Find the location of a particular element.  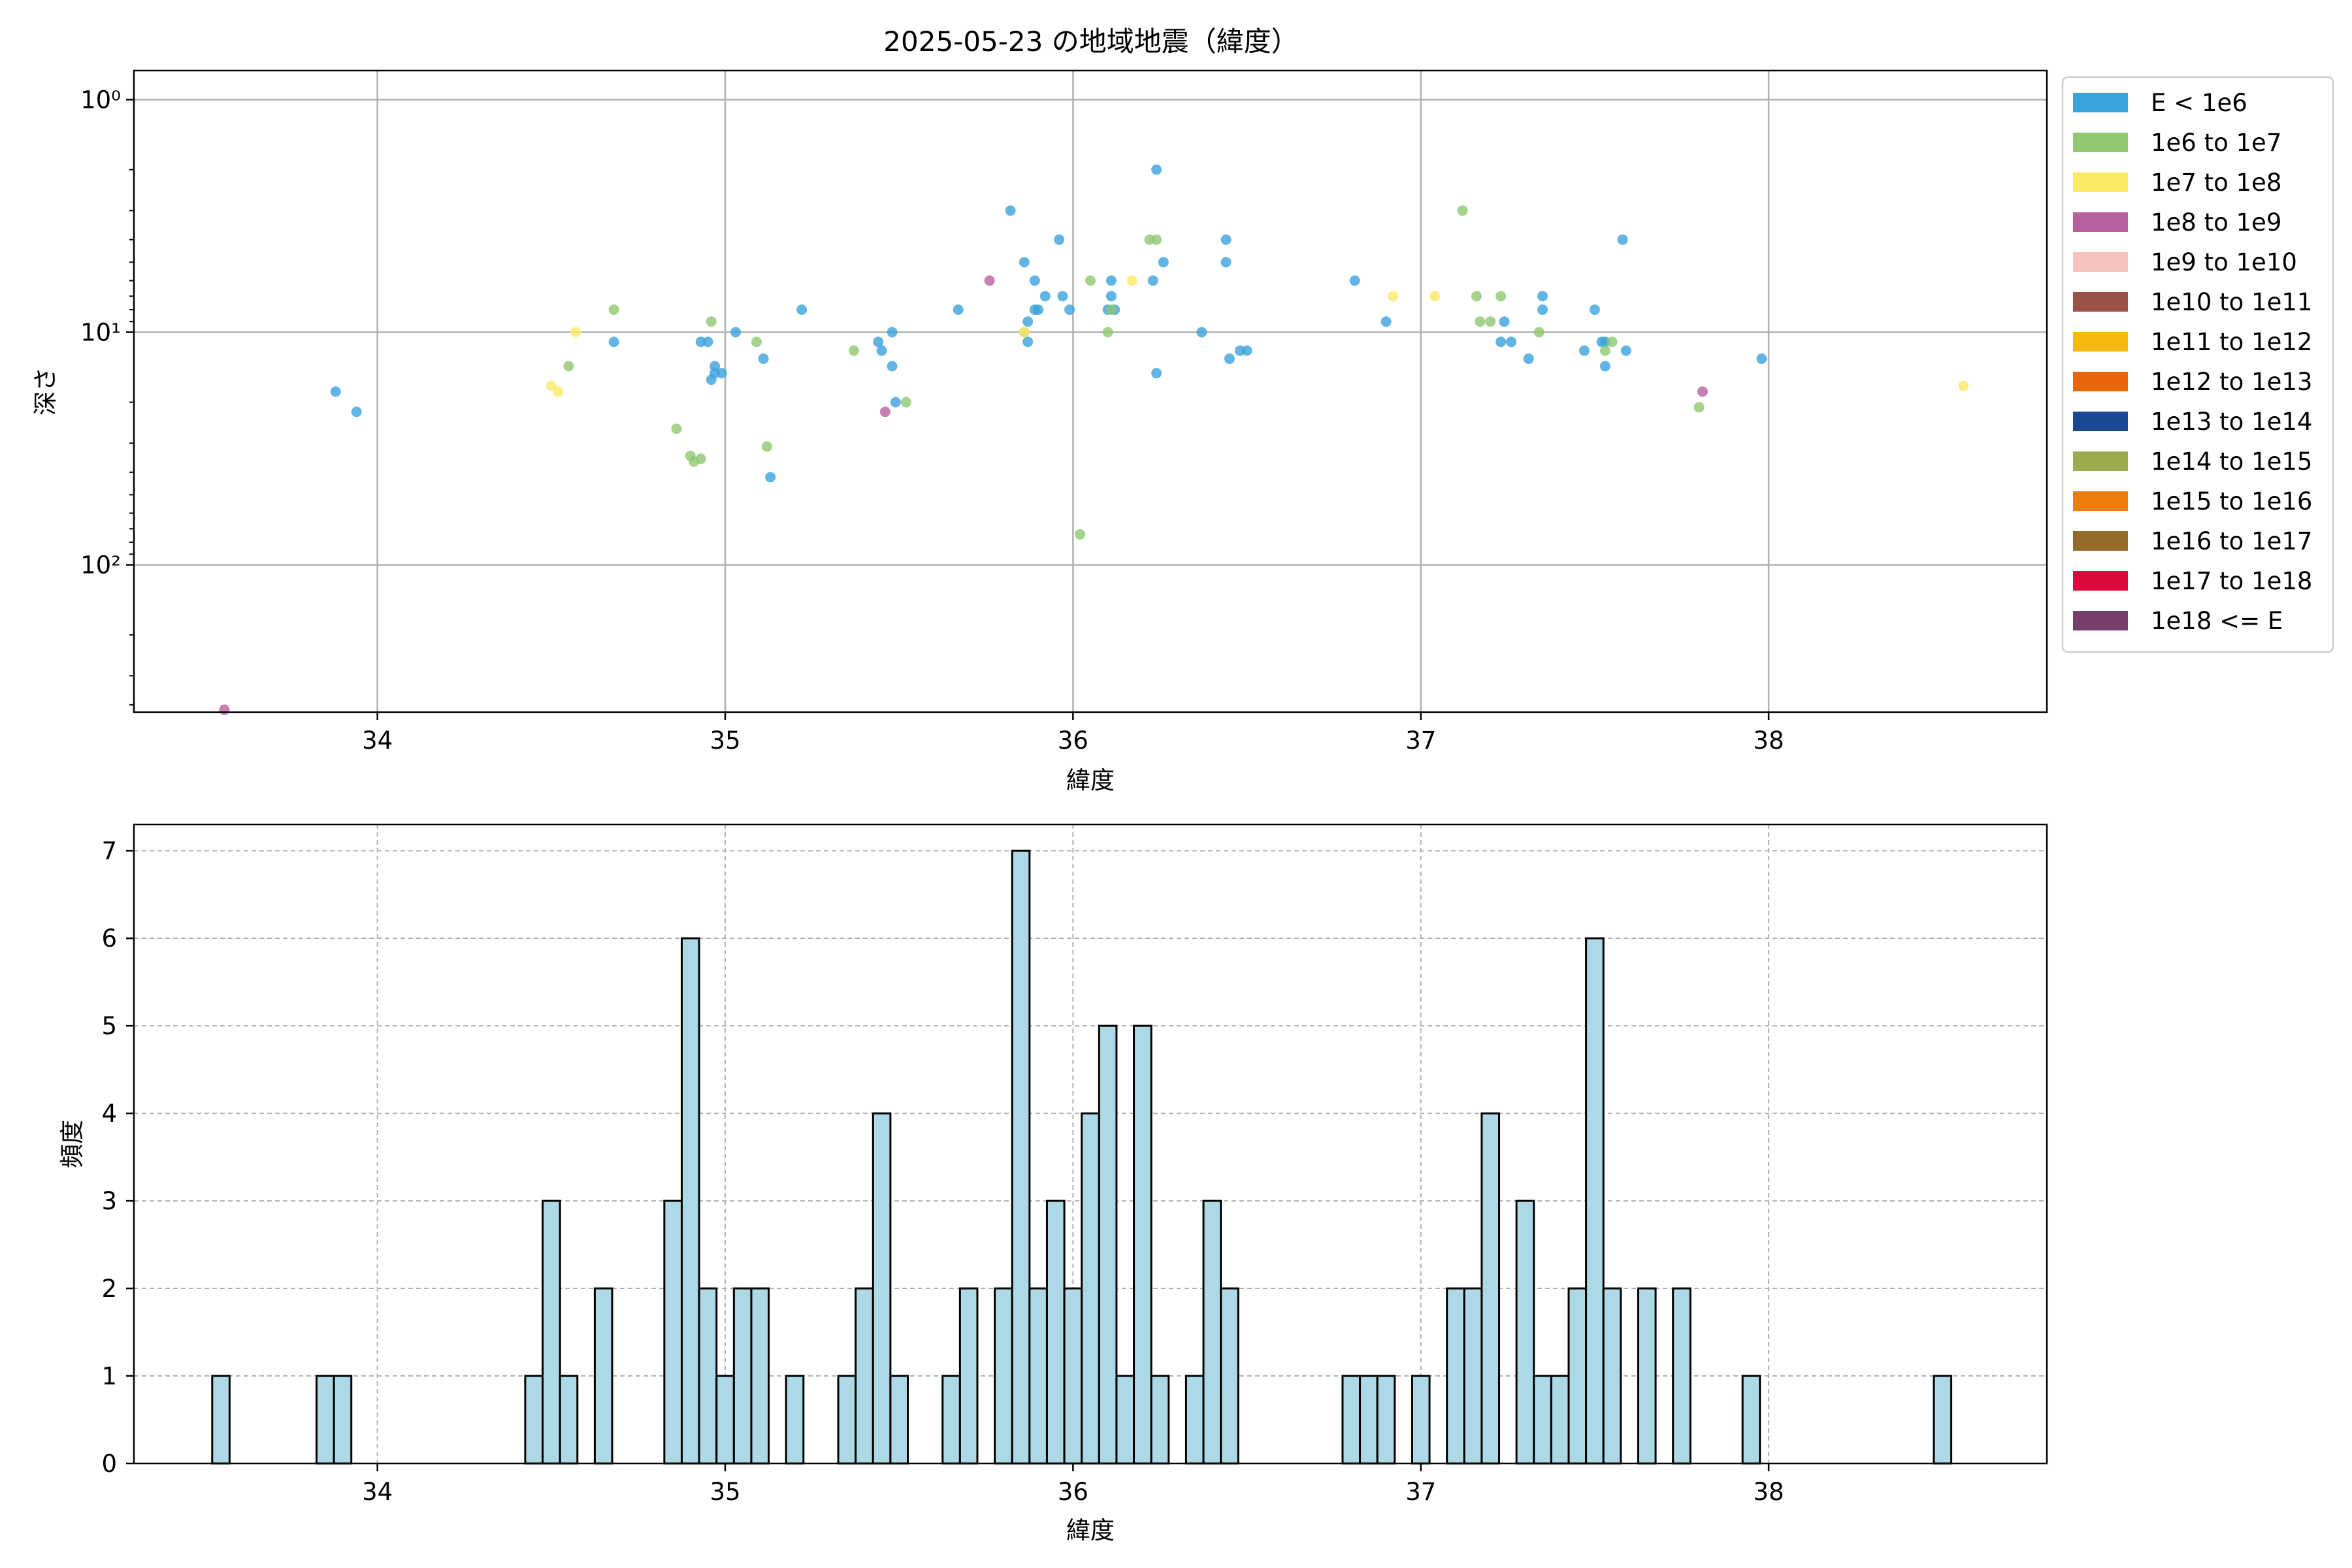

scatter-y-ticks: 10⁰ 10¹ 10² is located at coordinates (107, 396).